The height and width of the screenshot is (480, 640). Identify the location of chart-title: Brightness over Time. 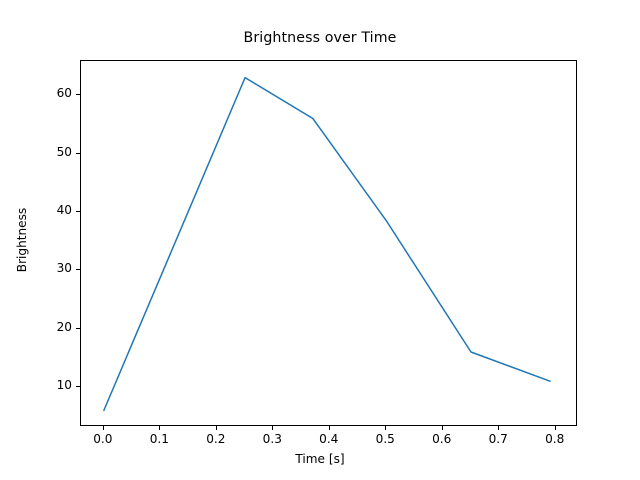
(320, 38).